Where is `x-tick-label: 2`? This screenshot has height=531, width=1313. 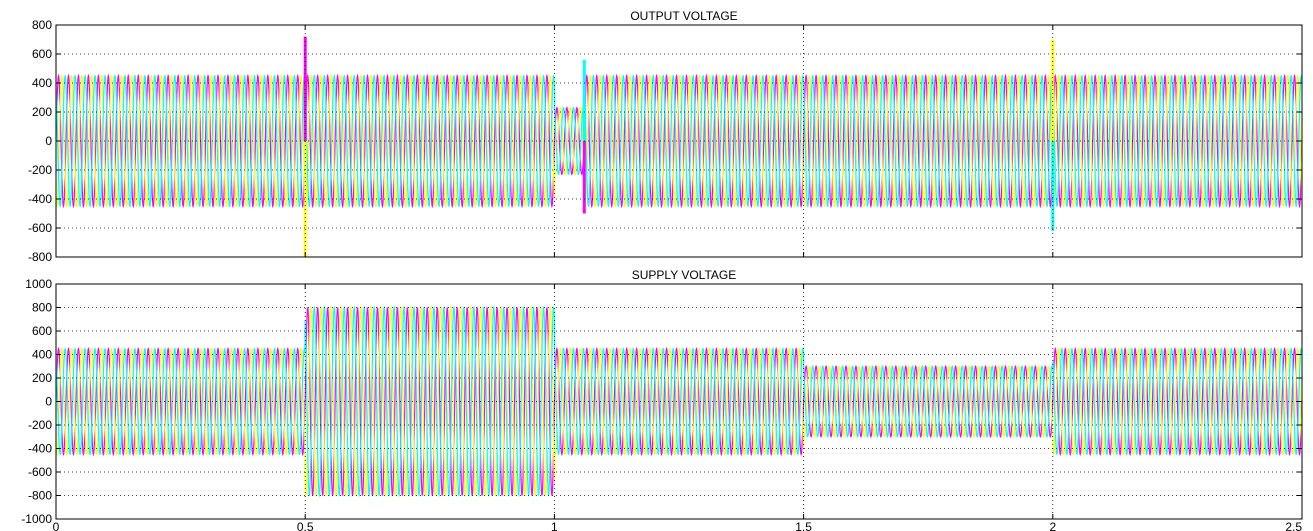 x-tick-label: 2 is located at coordinates (1052, 525).